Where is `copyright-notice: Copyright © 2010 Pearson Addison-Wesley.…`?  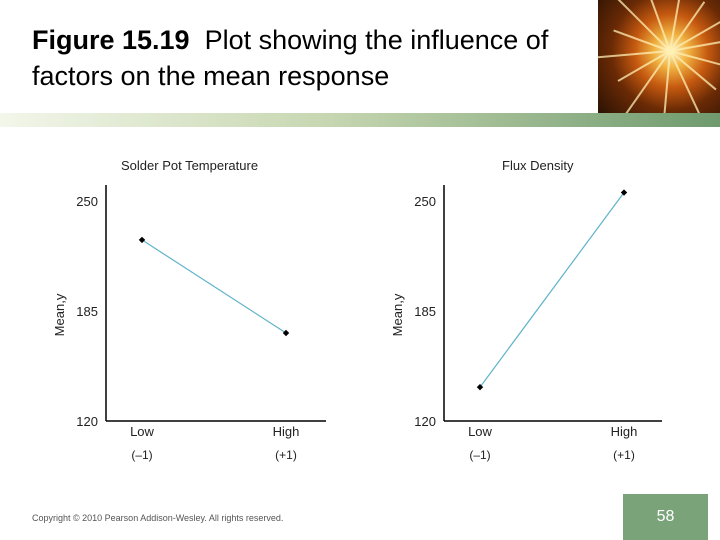
copyright-notice: Copyright © 2010 Pearson Addison-Wesley.… is located at coordinates (158, 518).